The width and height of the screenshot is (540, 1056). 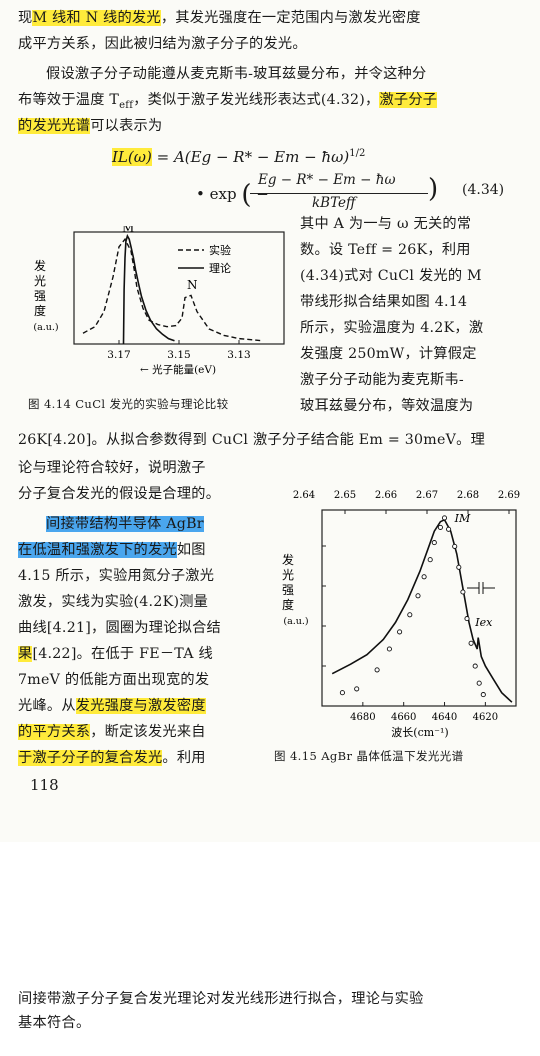 I want to click on highlighted-text: M 线和 N 线的发光, so click(x=96, y=18).